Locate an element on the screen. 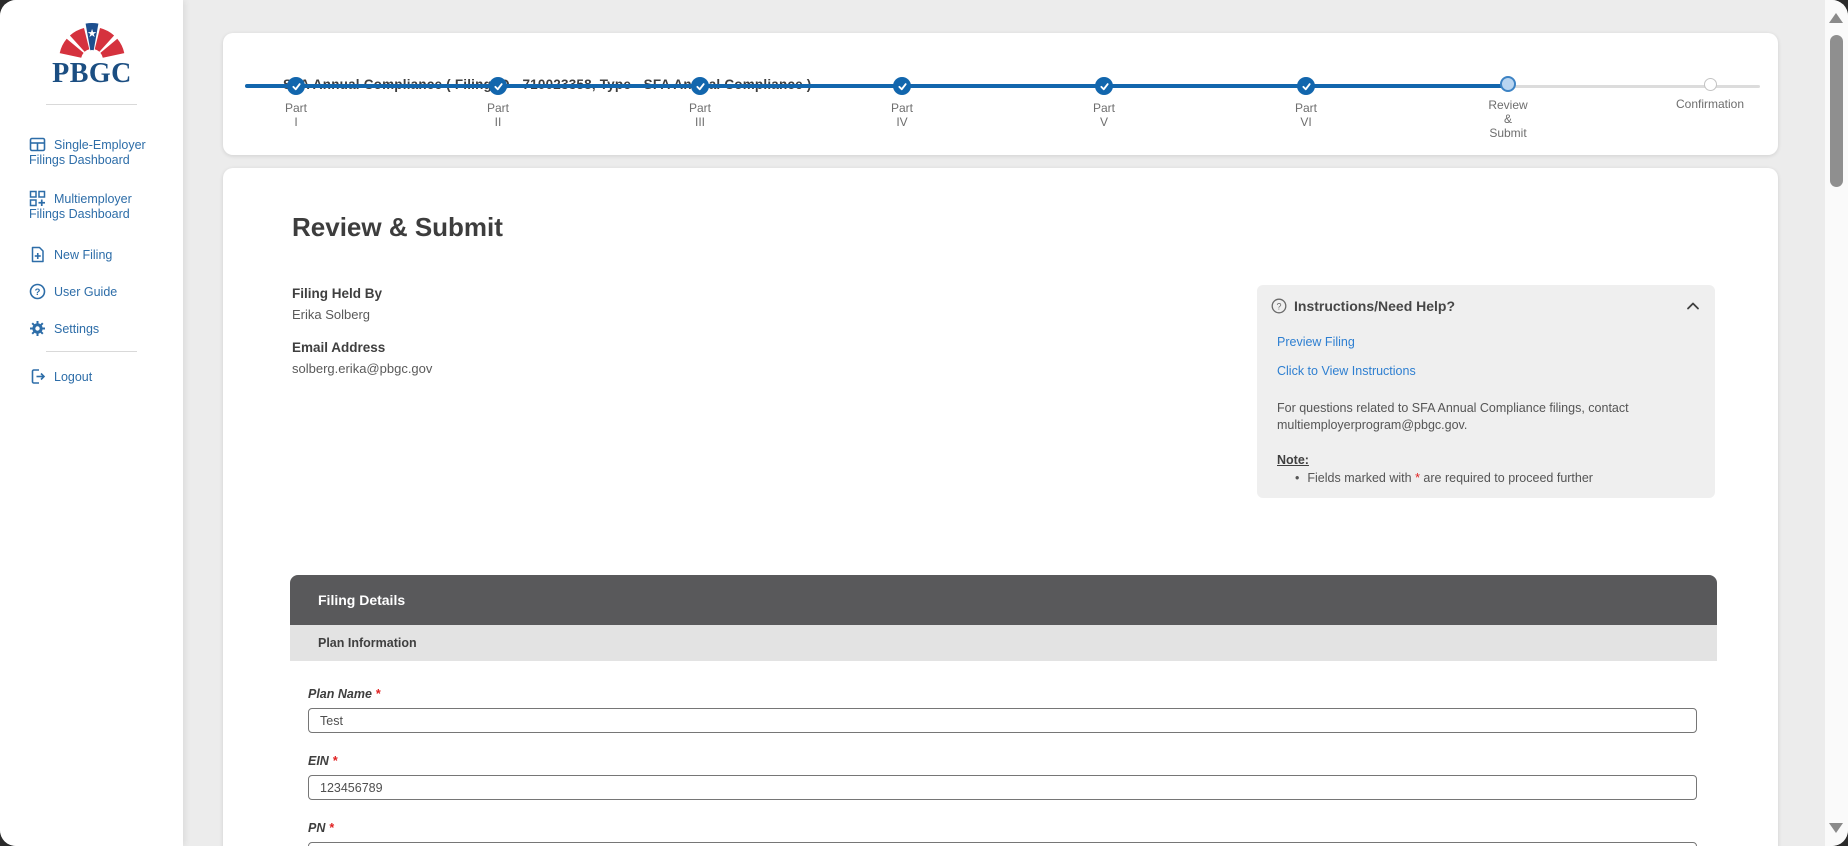 The image size is (1848, 846). stepper-step-part-6: Part VI is located at coordinates (1306, 81).